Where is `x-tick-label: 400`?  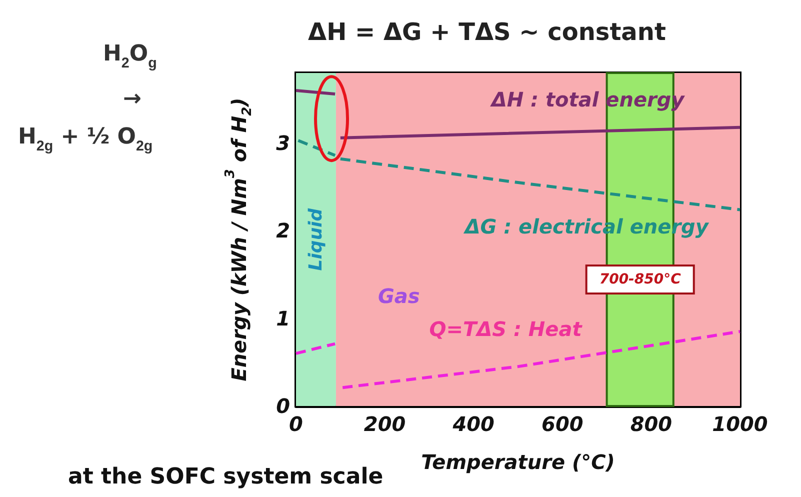
x-tick-label: 400 is located at coordinates (473, 424).